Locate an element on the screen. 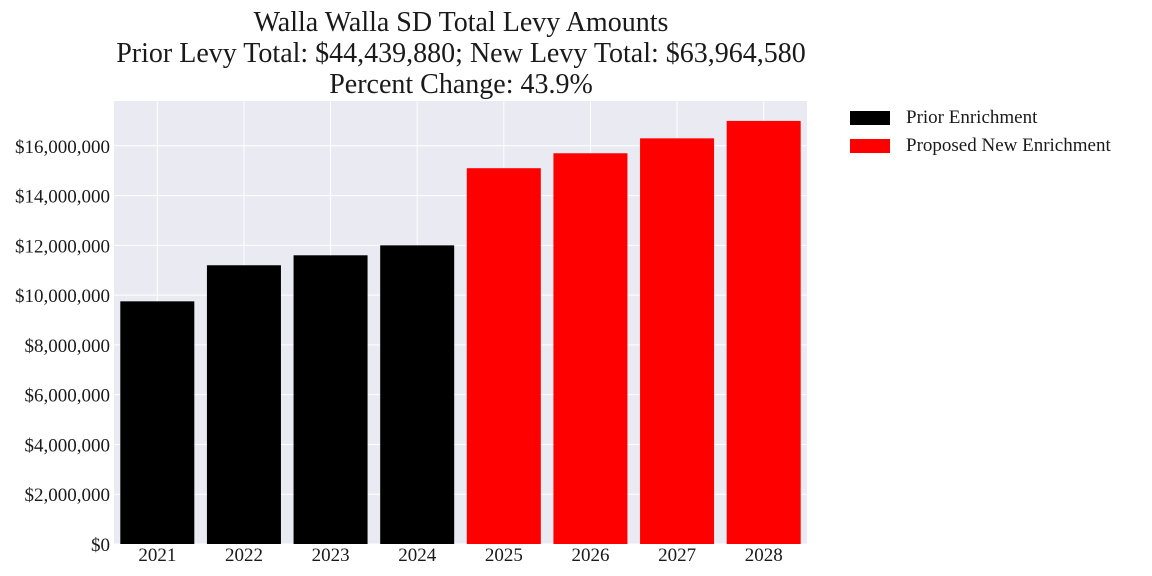  y-tick-label: $10,000,000 is located at coordinates (62, 296).